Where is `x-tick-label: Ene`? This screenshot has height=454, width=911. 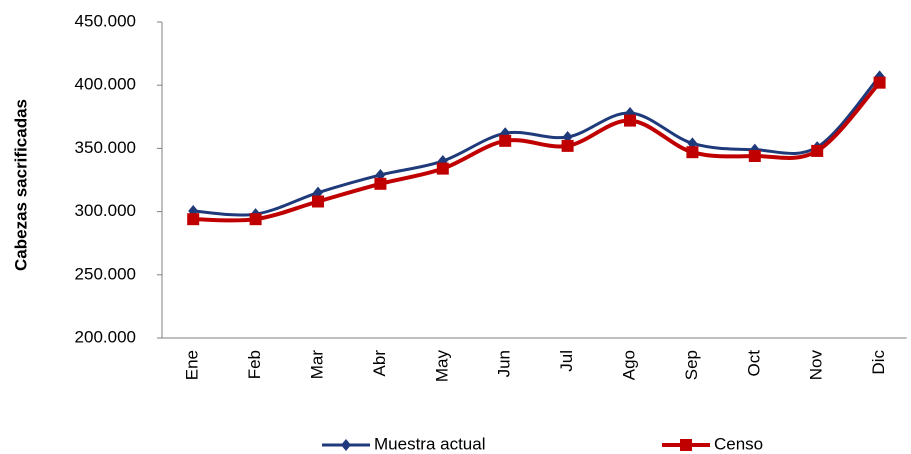
x-tick-label: Ene is located at coordinates (192, 365).